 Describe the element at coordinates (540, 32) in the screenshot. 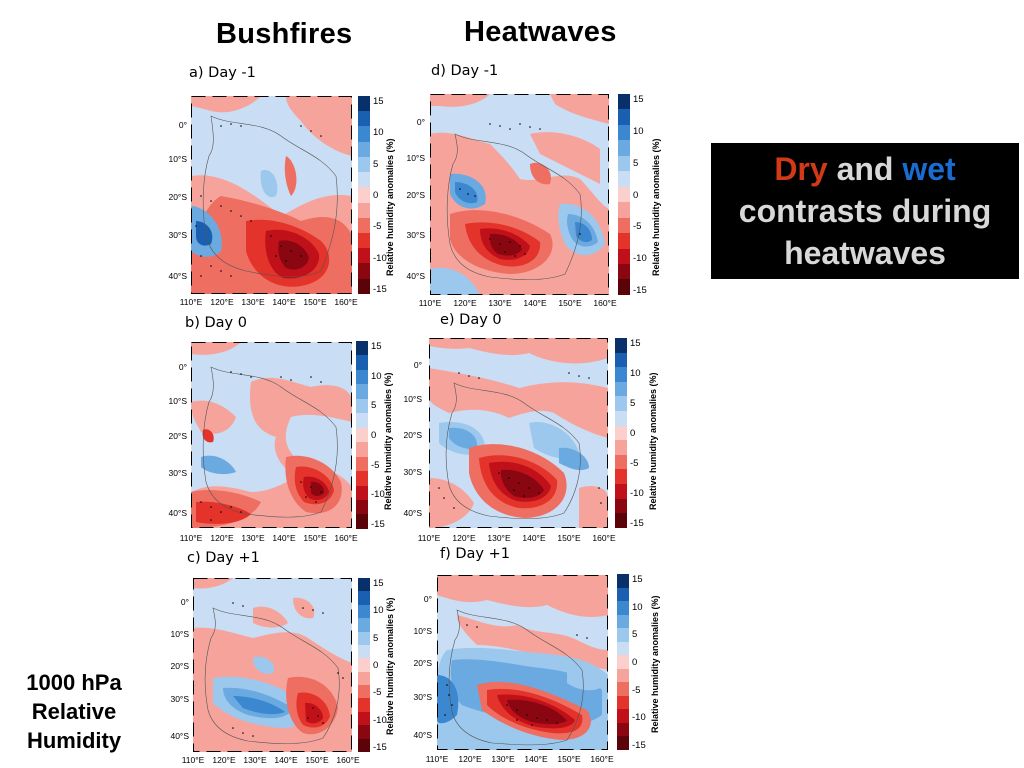

I see `column-title-heatwaves: Heatwaves` at that location.